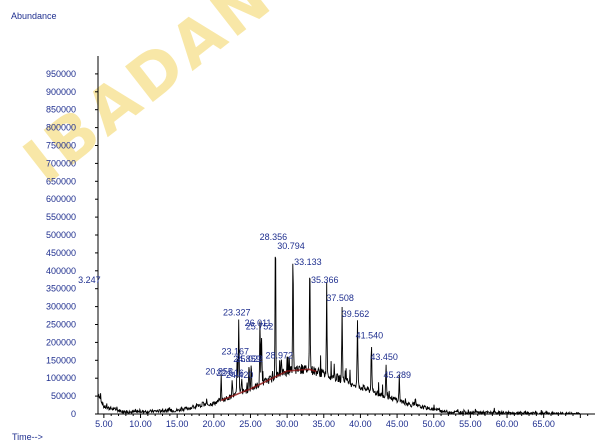 The height and width of the screenshot is (443, 595). Describe the element at coordinates (61, 325) in the screenshot. I see `y-tick-label: 250000` at that location.